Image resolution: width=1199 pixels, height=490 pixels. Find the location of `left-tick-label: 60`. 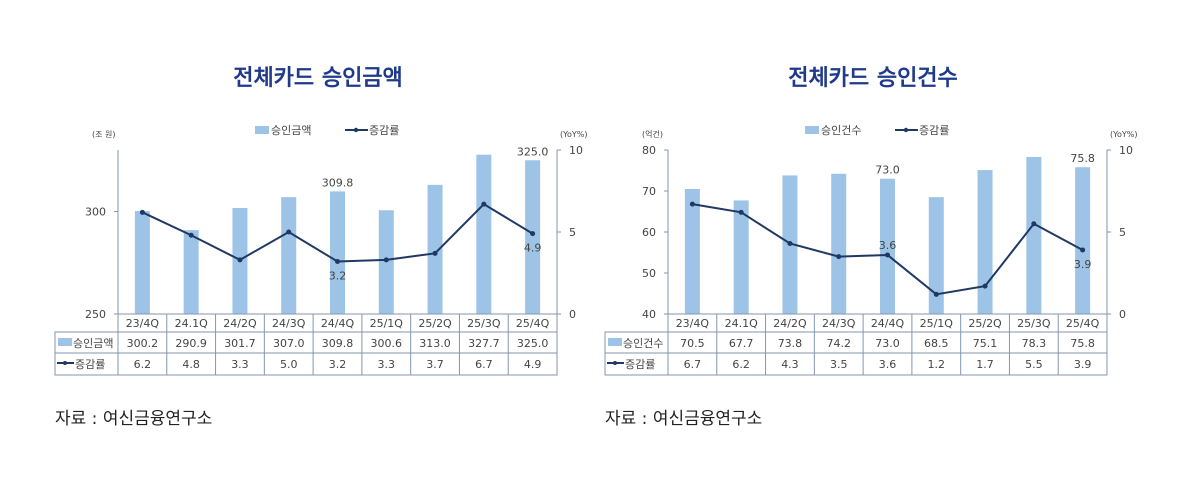

left-tick-label: 60 is located at coordinates (649, 232).